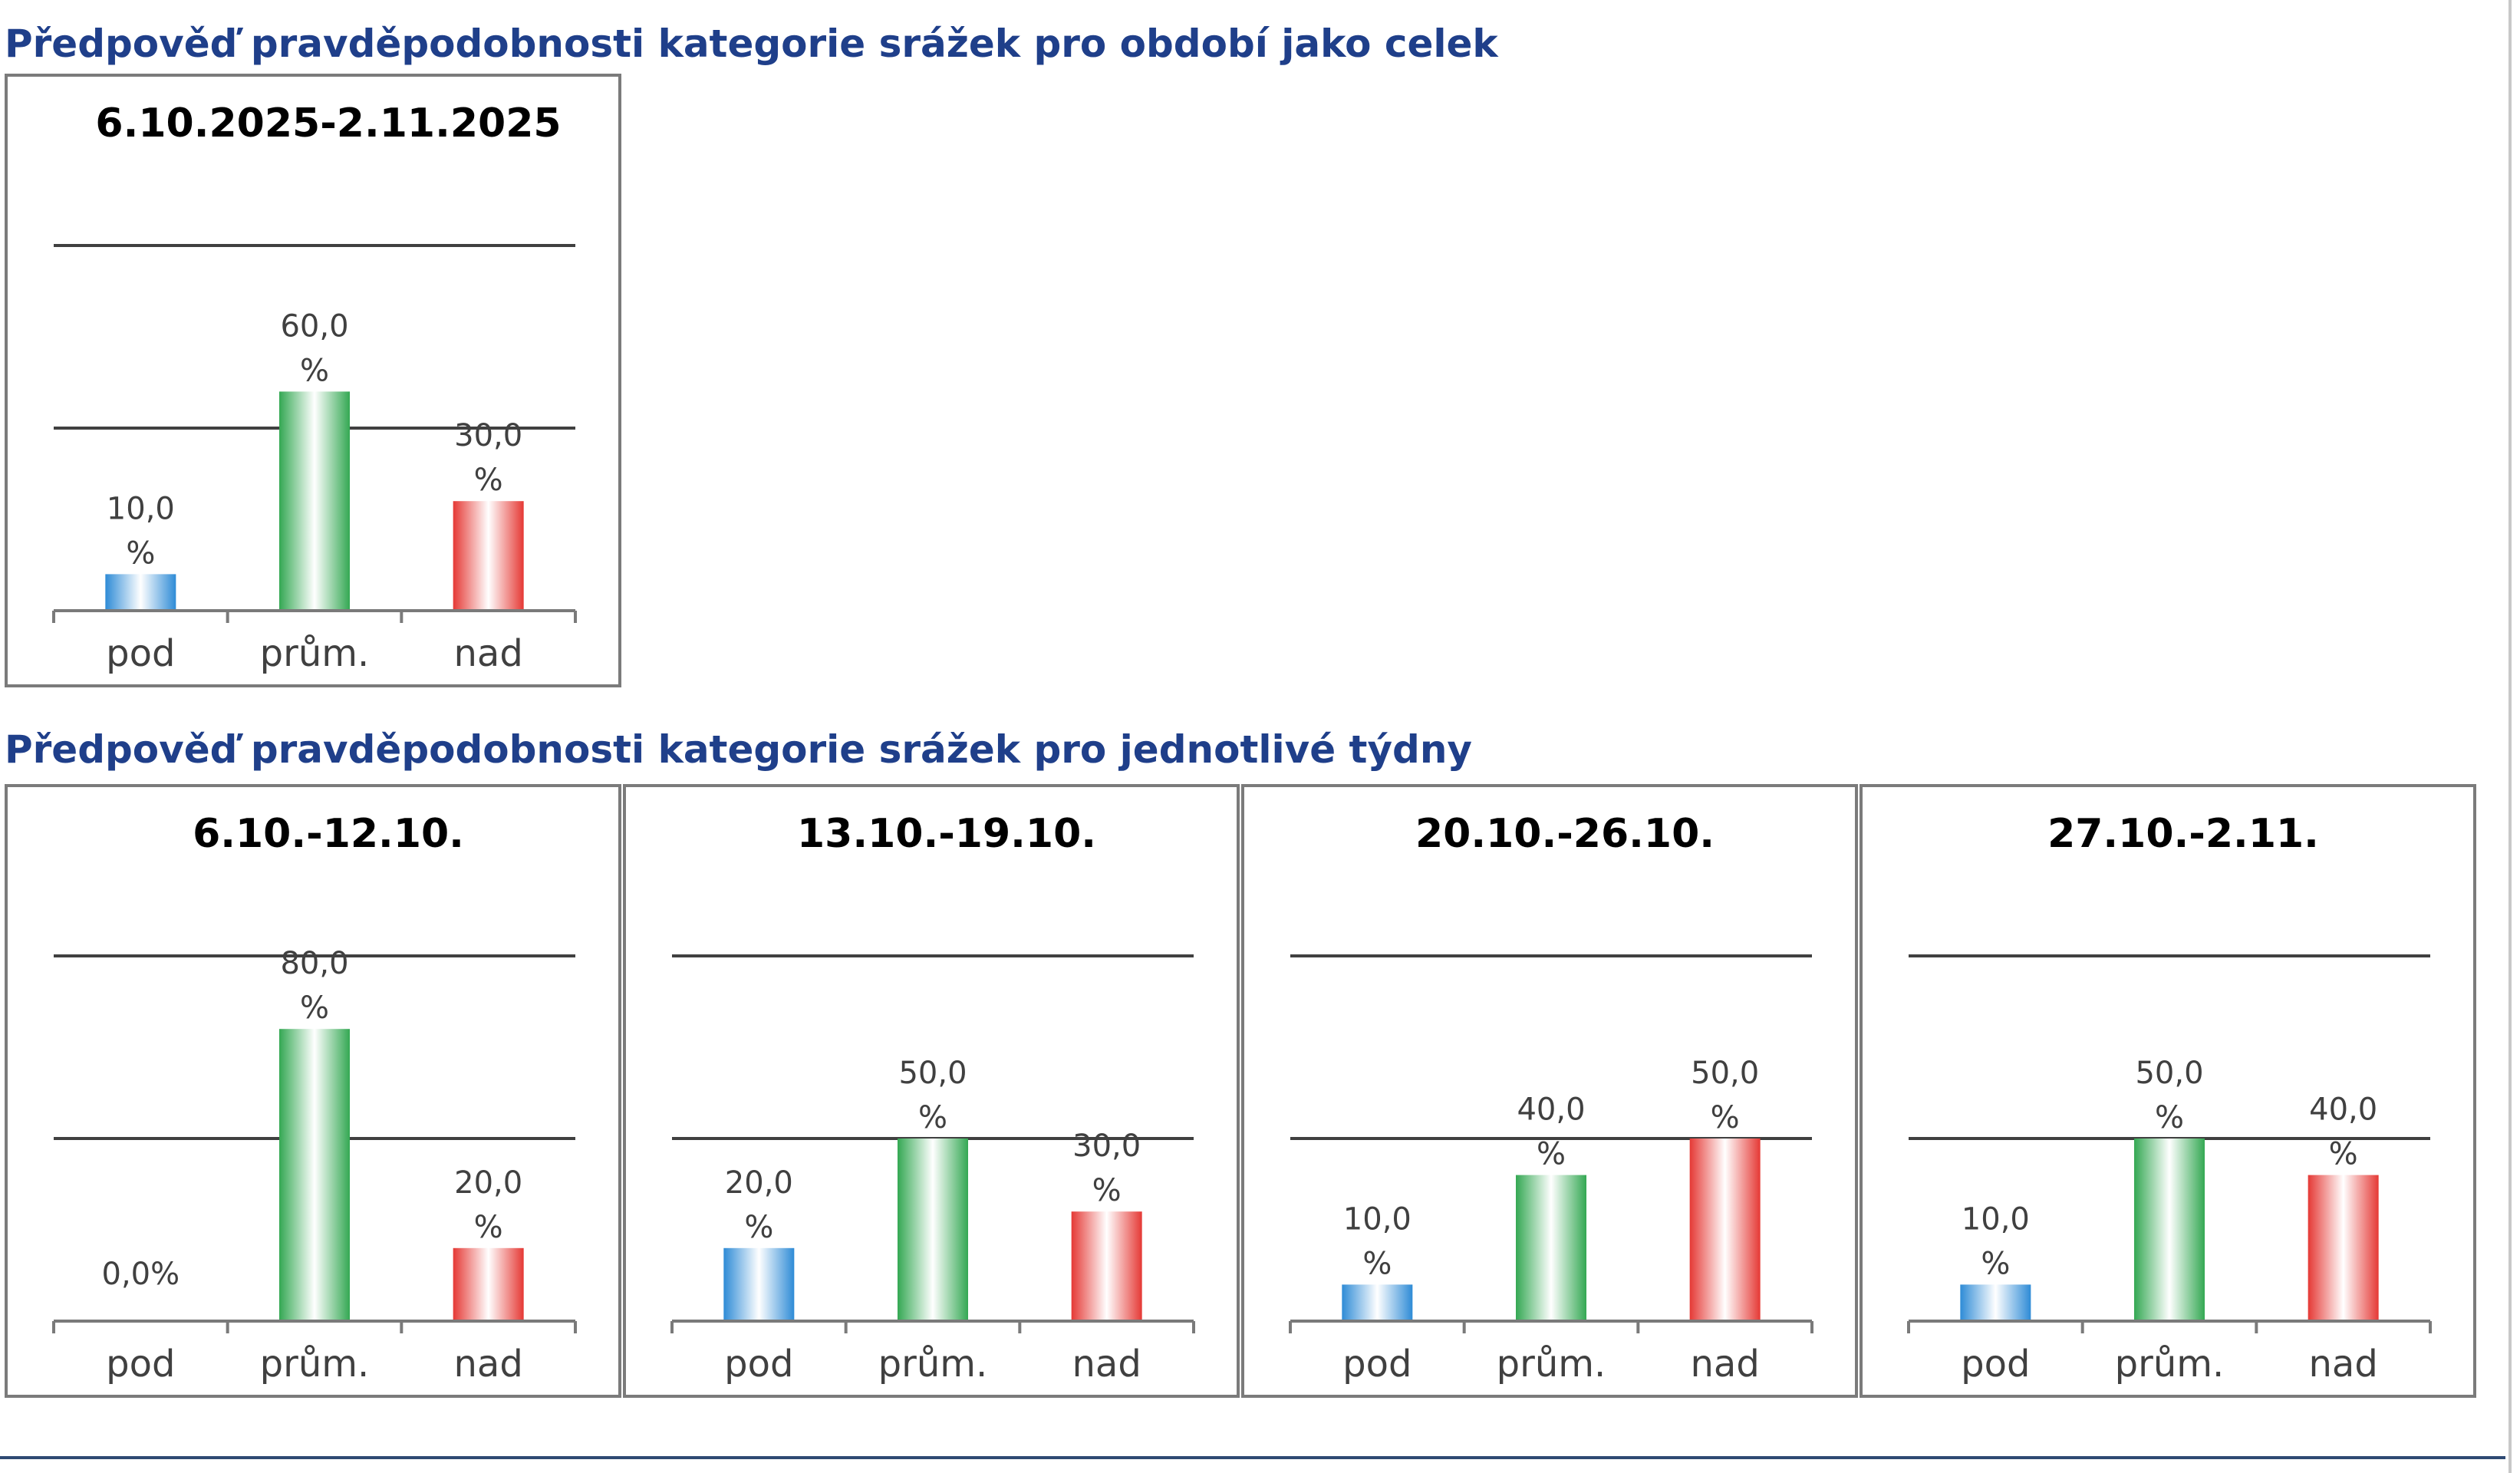 Image resolution: width=2520 pixels, height=1473 pixels. Describe the element at coordinates (314, 964) in the screenshot. I see `data-label-value: 80,0` at that location.